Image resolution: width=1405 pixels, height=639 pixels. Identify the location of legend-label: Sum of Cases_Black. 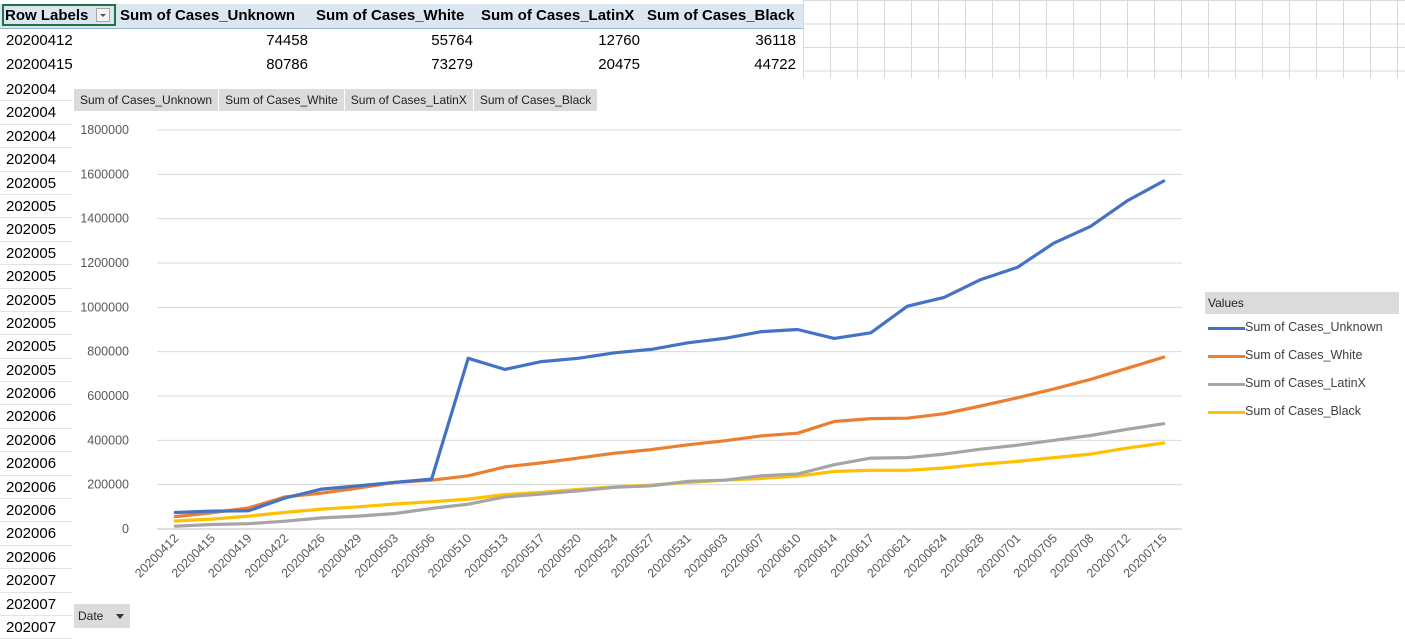
(1303, 411).